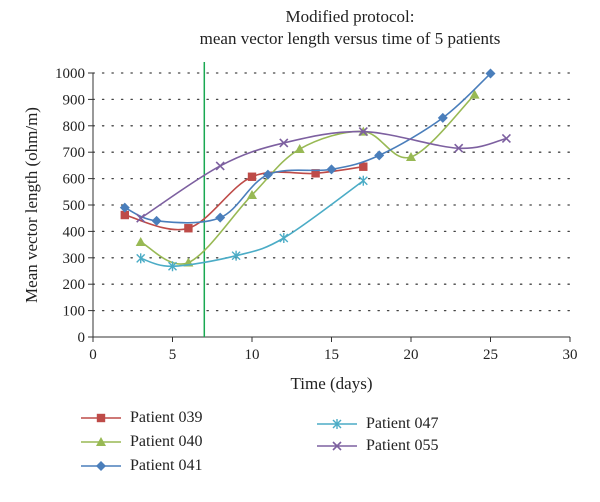 The image size is (600, 502). I want to click on y-tick-label: 600, so click(74, 180).